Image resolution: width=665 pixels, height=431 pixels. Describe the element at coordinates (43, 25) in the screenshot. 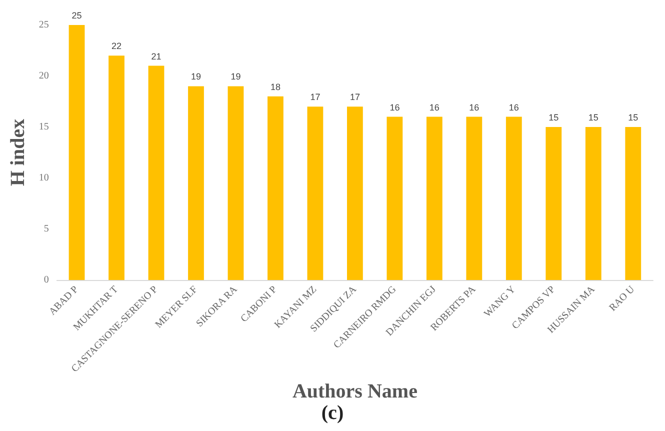

I see `y-tick-label: 25` at that location.